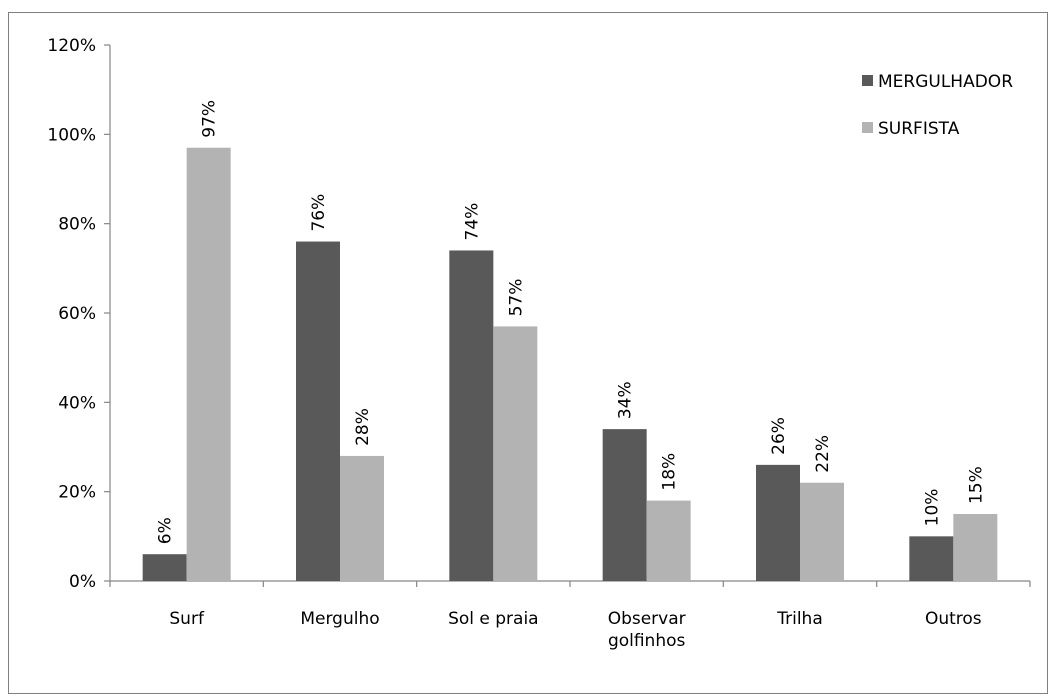 The width and height of the screenshot is (1056, 698). Describe the element at coordinates (953, 619) in the screenshot. I see `x-tick-label: Outros` at that location.